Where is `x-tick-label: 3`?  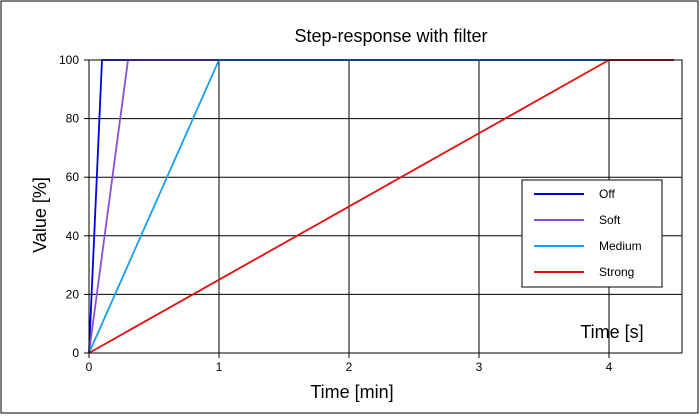 x-tick-label: 3 is located at coordinates (479, 367).